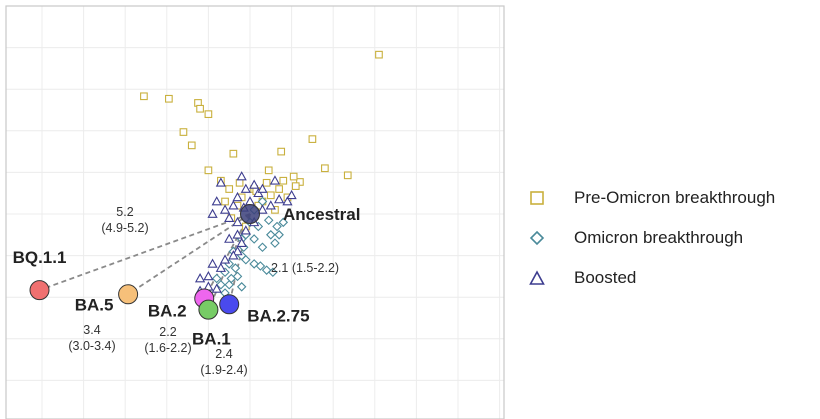  What do you see at coordinates (91, 346) in the screenshot?
I see `distance-ci: (3.0-3.4)` at bounding box center [91, 346].